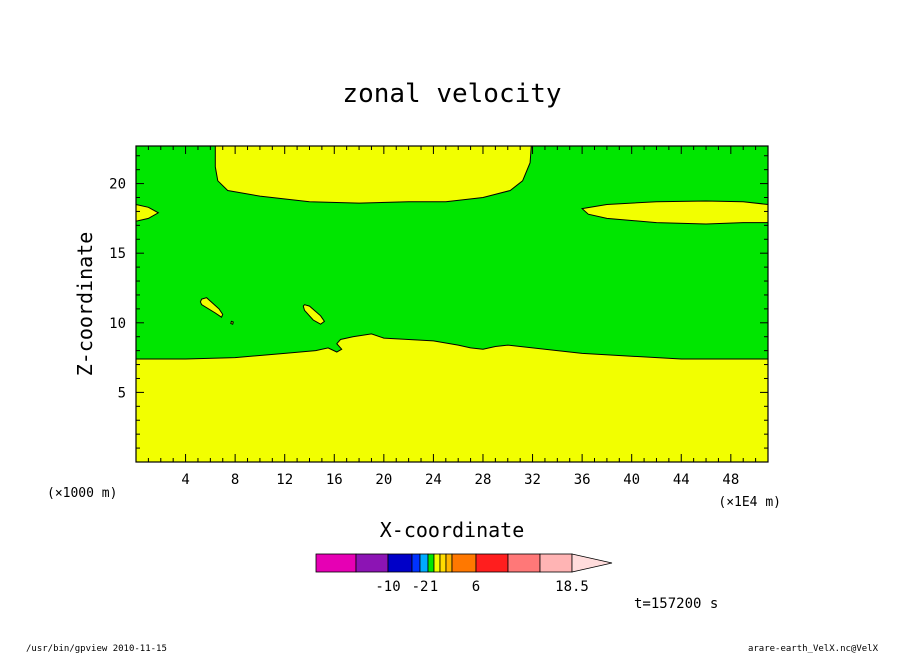 The height and width of the screenshot is (654, 904). Describe the element at coordinates (592, 563) in the screenshot. I see `colorbar-end-arrow` at that location.